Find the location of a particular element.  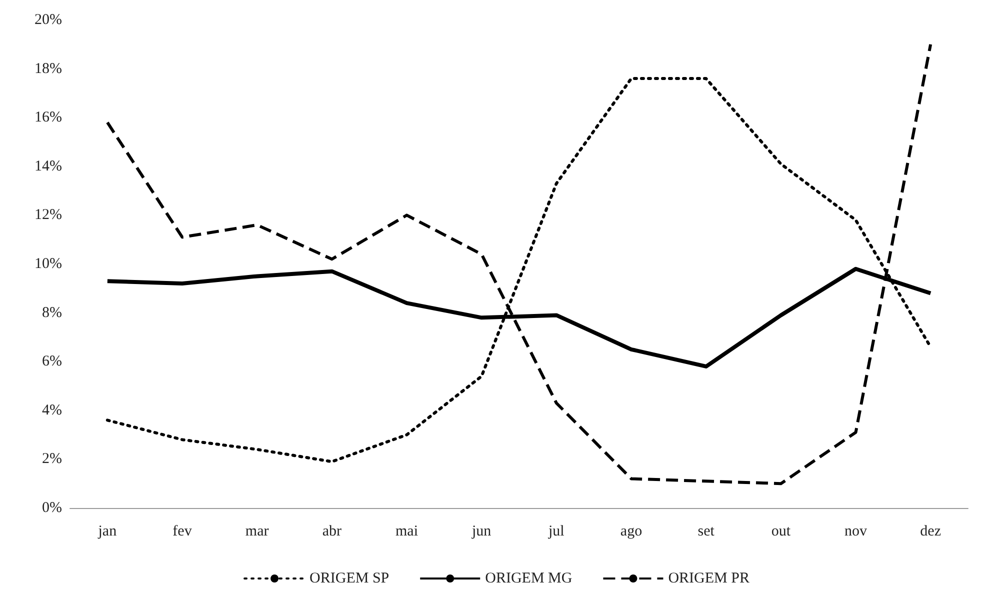

y-tick-label: 8% is located at coordinates (52, 312).